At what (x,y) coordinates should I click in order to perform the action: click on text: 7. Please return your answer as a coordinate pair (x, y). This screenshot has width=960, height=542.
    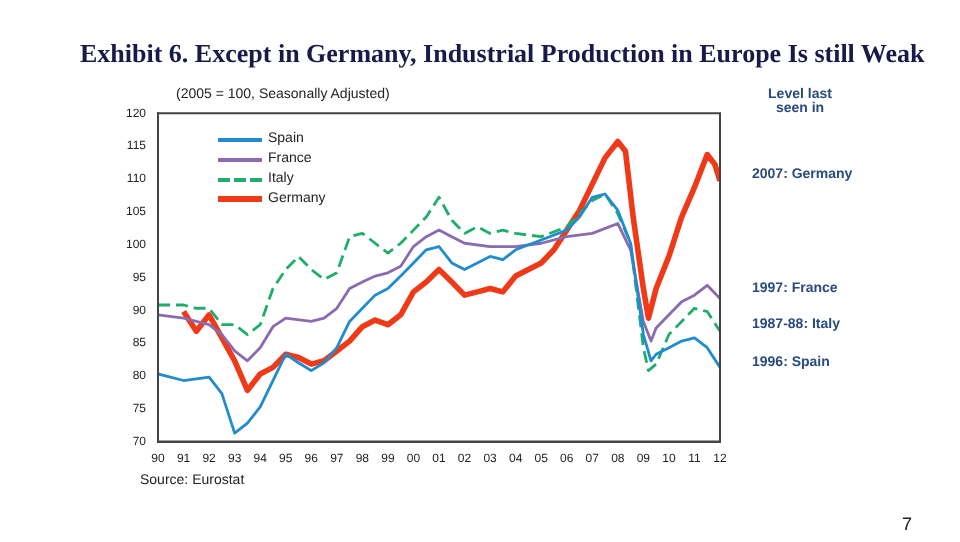
    Looking at the image, I should click on (906, 524).